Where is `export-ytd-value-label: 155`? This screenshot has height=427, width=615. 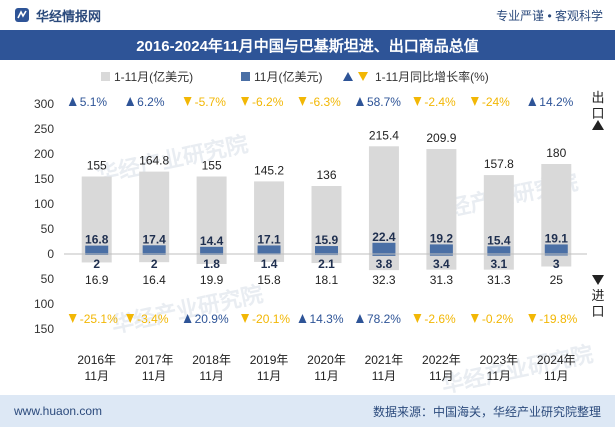 export-ytd-value-label: 155 is located at coordinates (97, 166).